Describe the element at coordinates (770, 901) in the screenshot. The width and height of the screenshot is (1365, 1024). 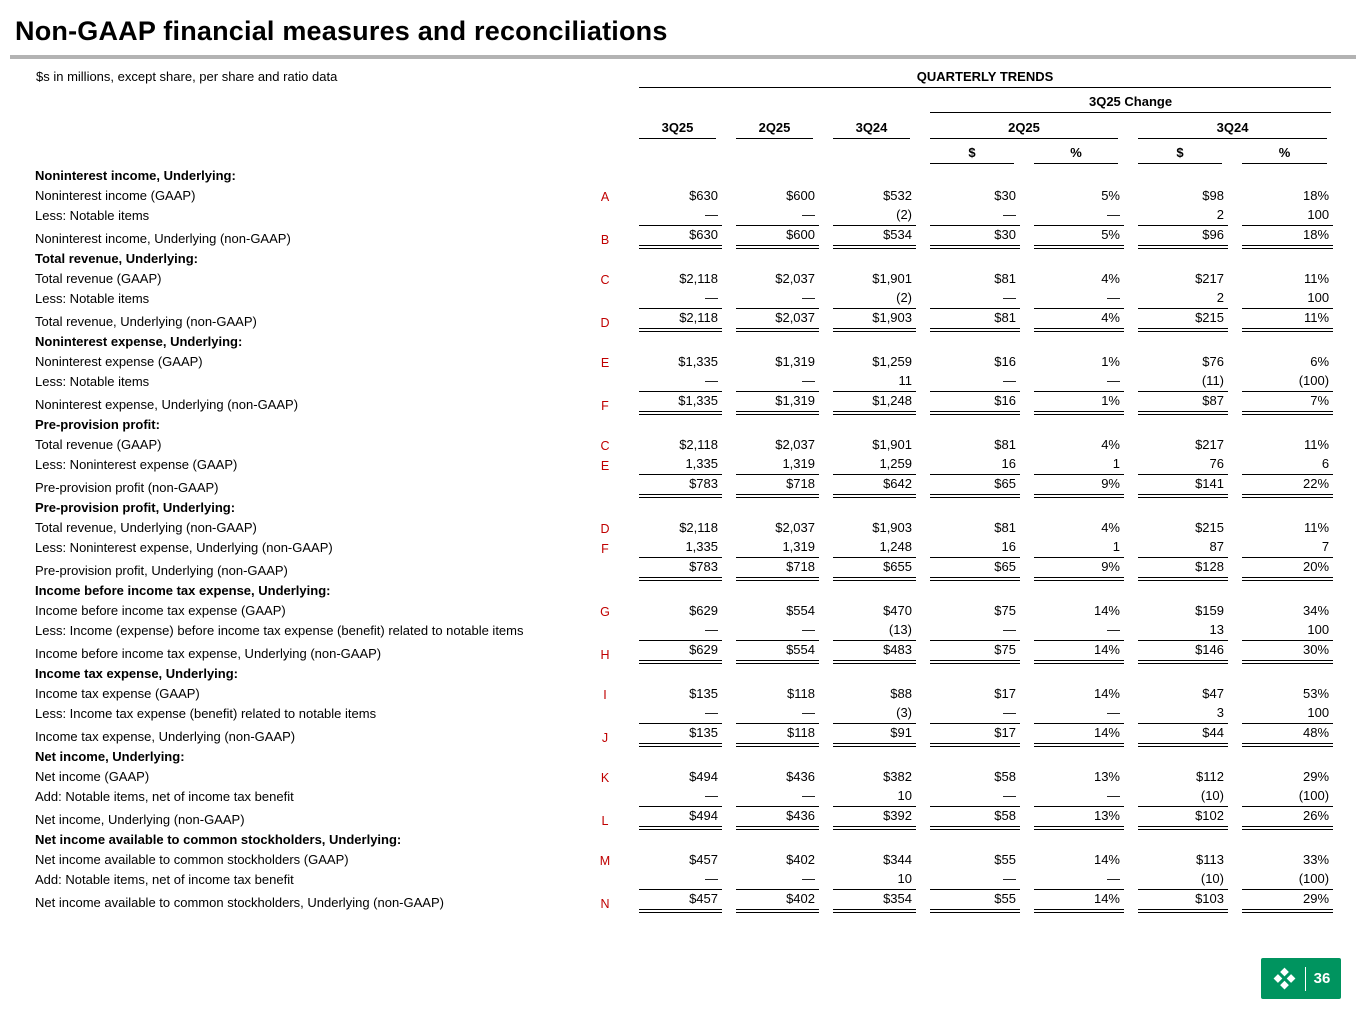
I see `value-cell: $402` at that location.